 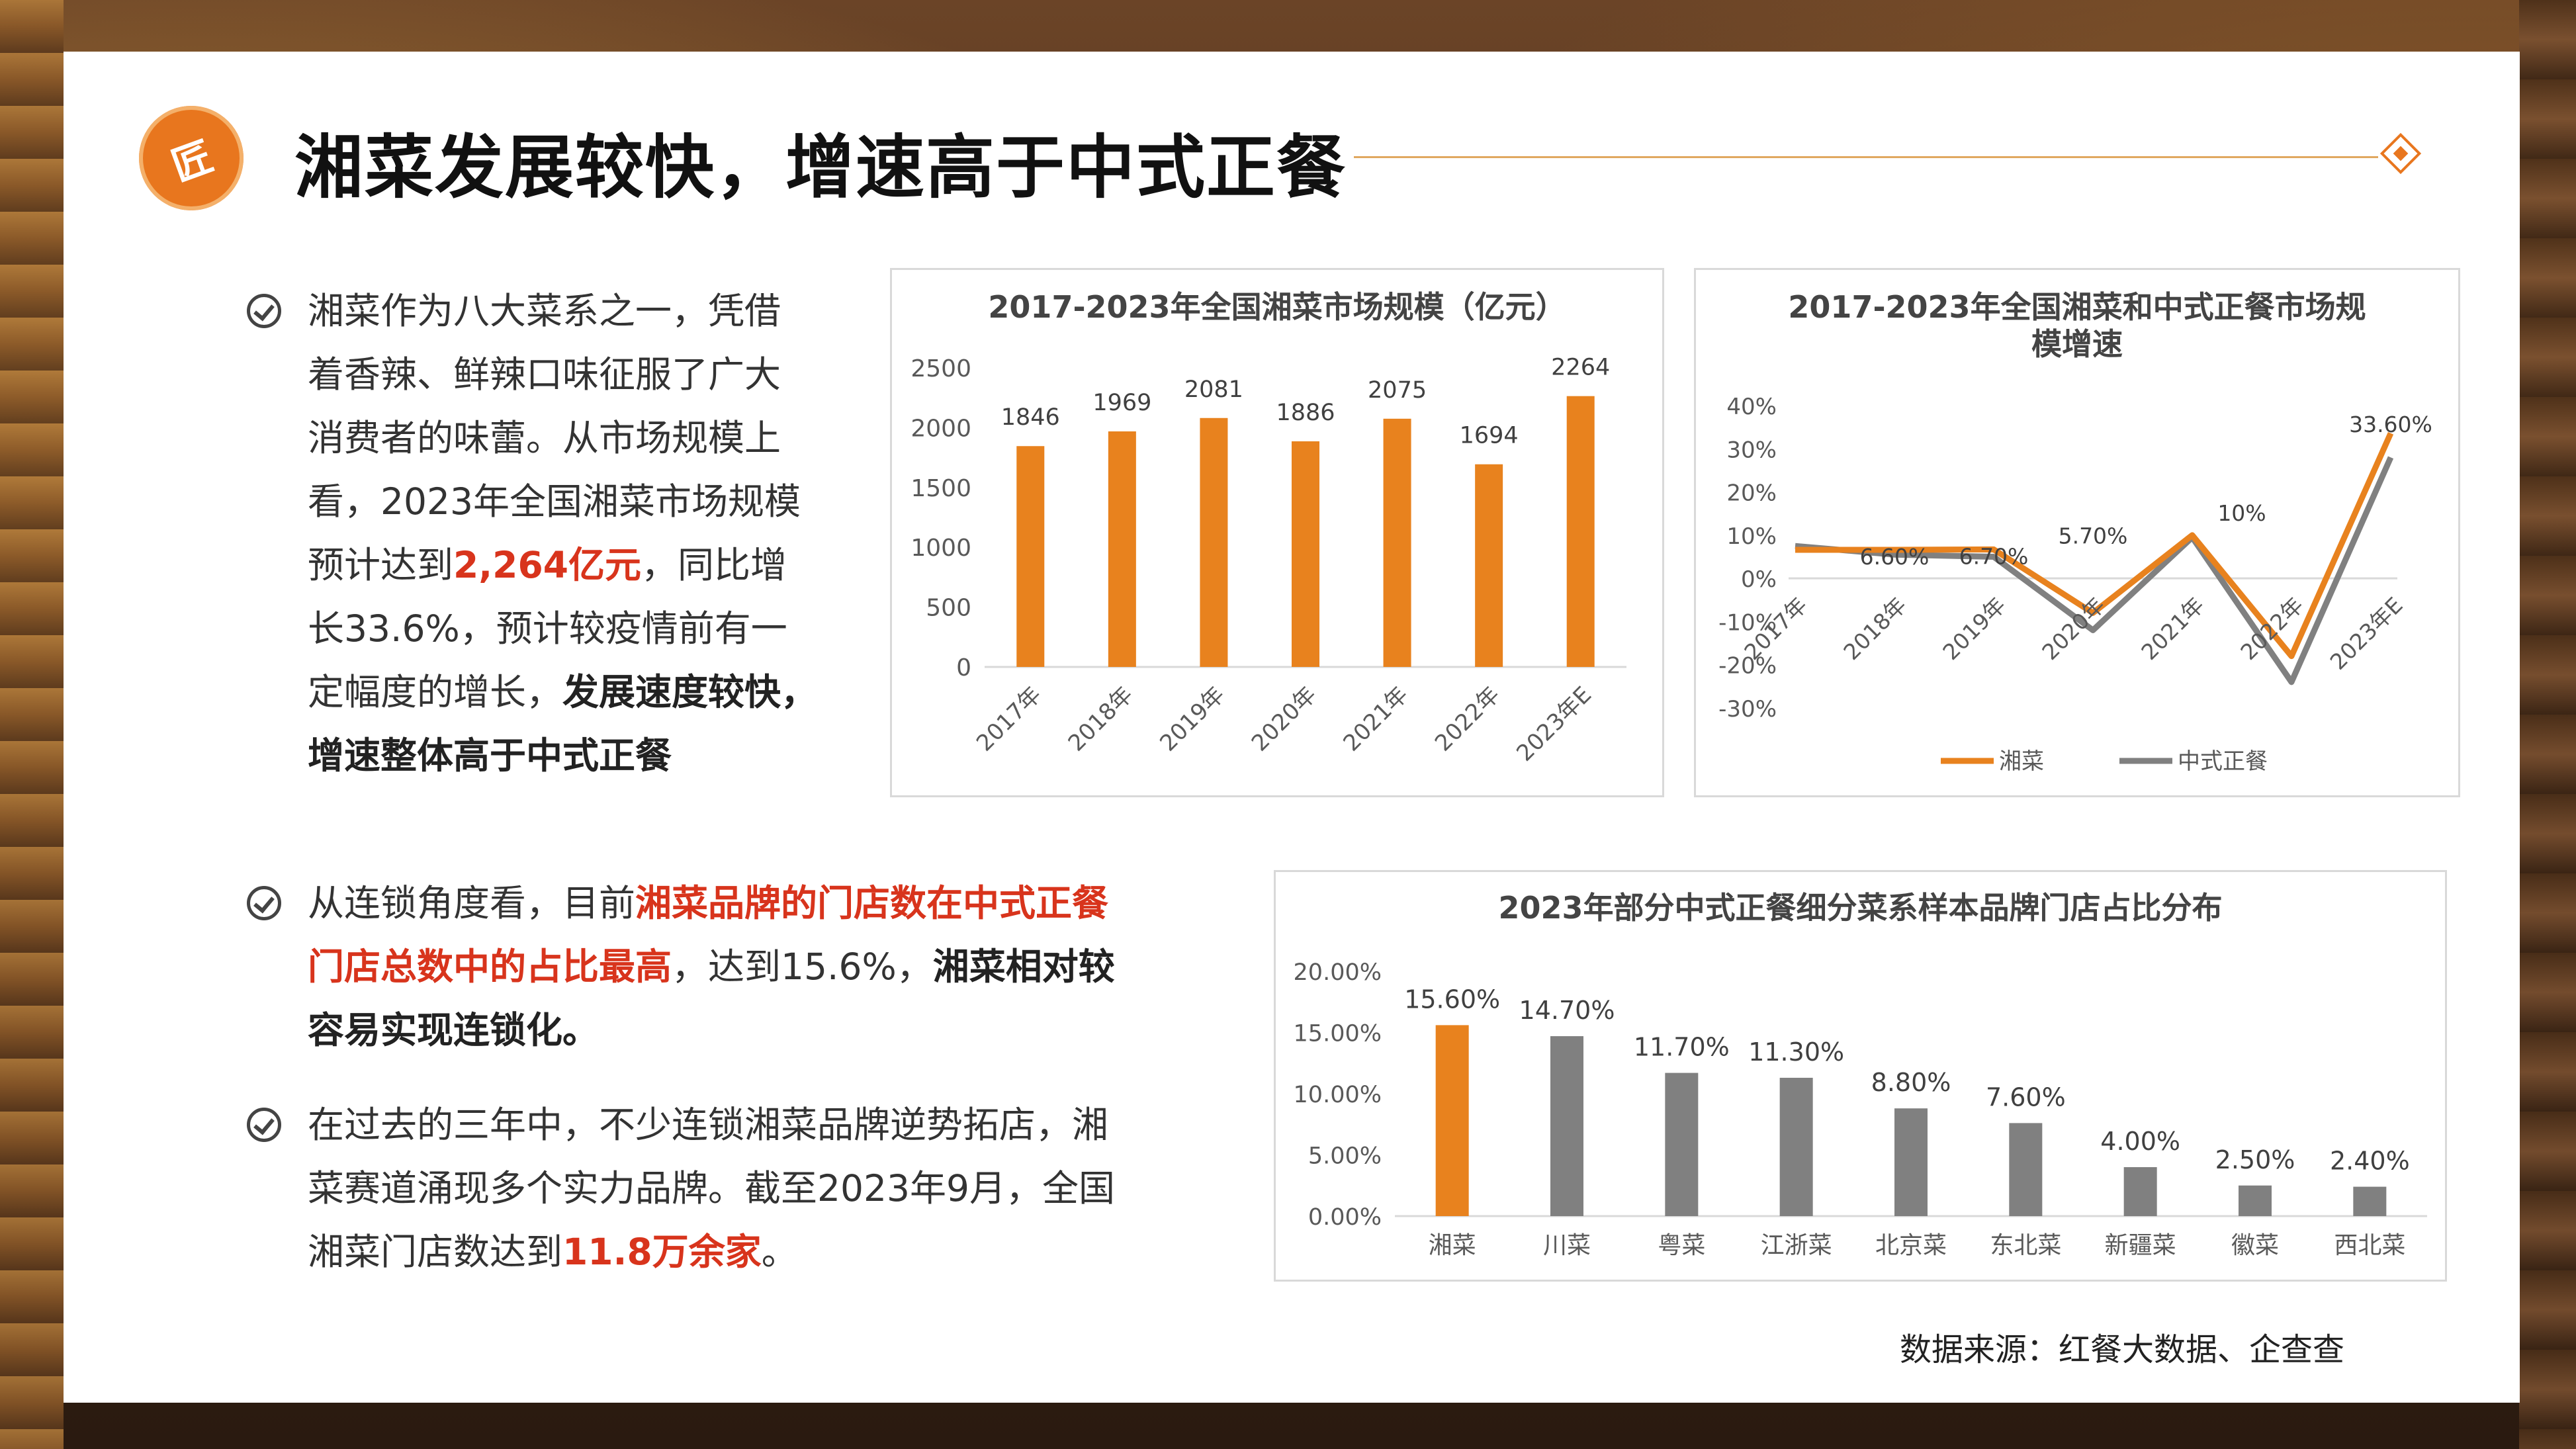 I want to click on chart-title: 2017-2023年全国湘菜和中式正餐市场规 模增速, so click(x=2077, y=325).